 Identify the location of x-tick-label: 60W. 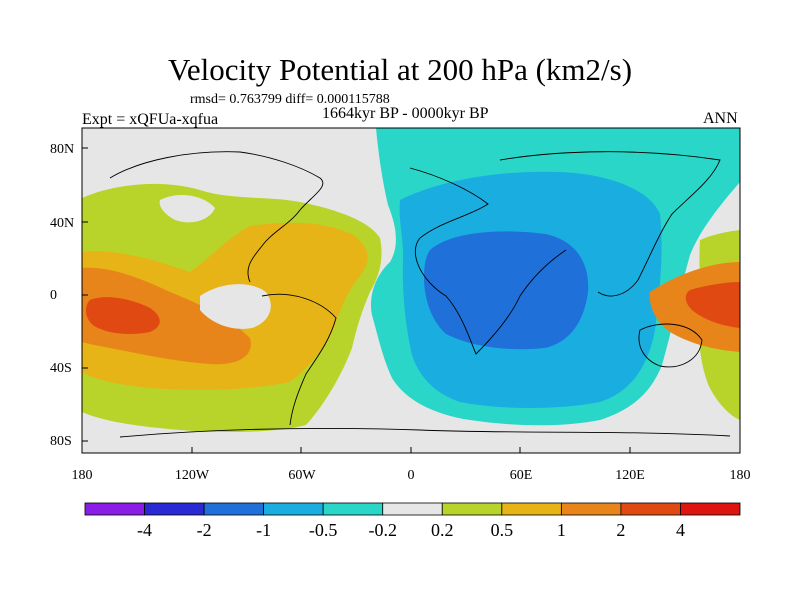
(302, 475).